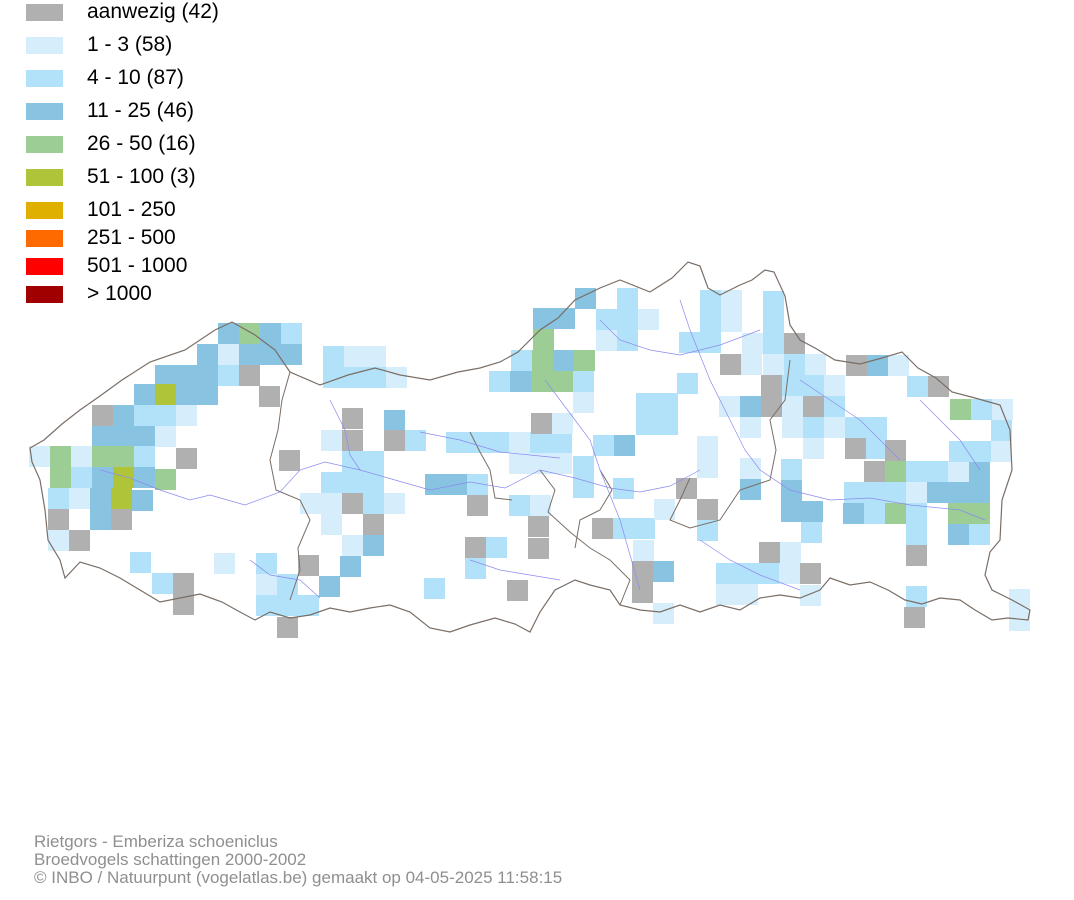 Image resolution: width=1074 pixels, height=900 pixels. What do you see at coordinates (186, 237) in the screenshot?
I see `legend-item-251-500: 251 - 500` at bounding box center [186, 237].